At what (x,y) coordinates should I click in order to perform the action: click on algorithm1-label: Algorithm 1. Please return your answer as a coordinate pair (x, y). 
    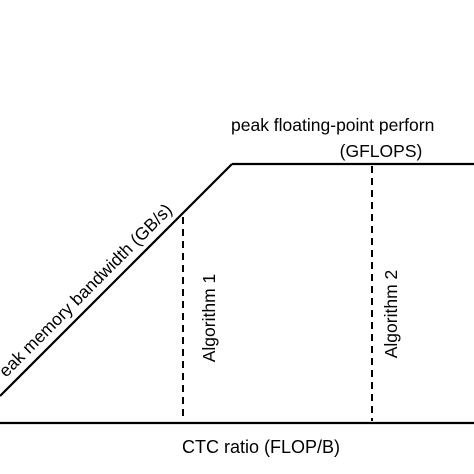
    Looking at the image, I should click on (209, 318).